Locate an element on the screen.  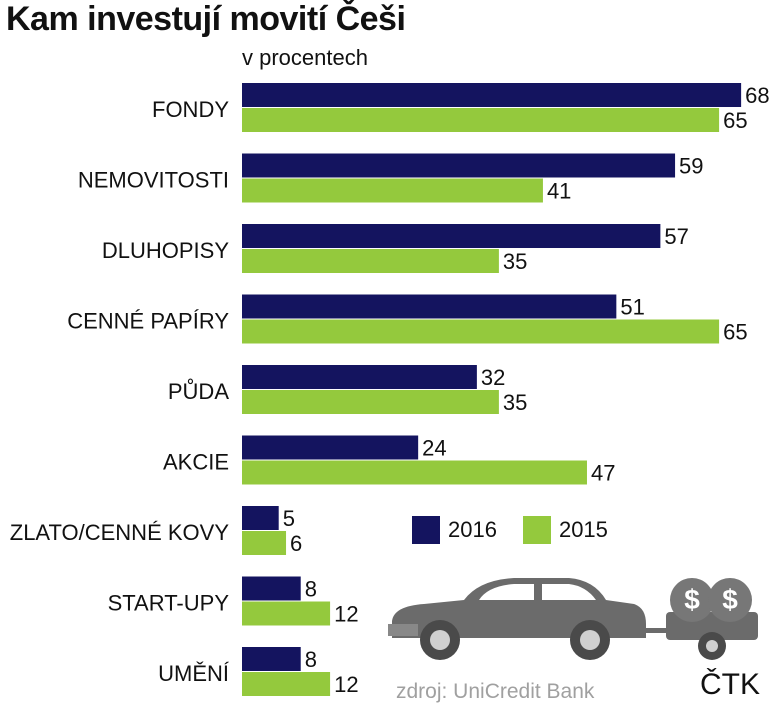
bar-akcie-2015 is located at coordinates (414, 472).